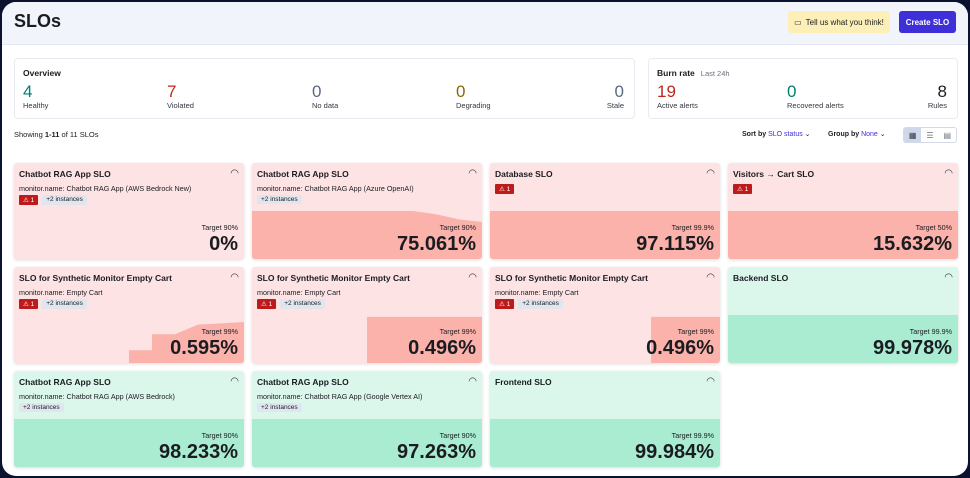  Describe the element at coordinates (473, 96) in the screenshot. I see `overview-stat-degrading: 0 Degrading` at that location.